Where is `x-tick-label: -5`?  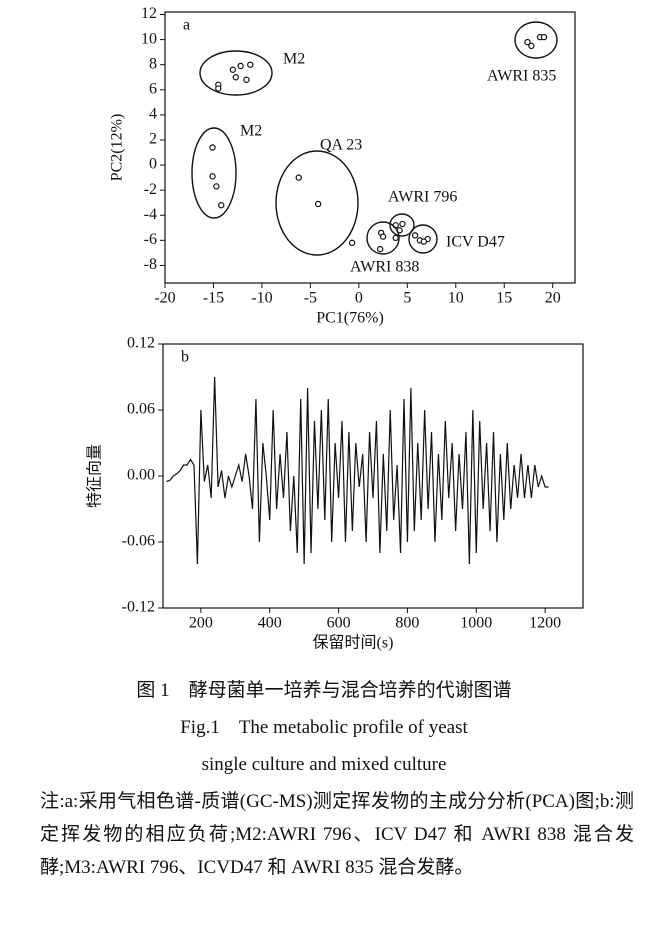
x-tick-label: -5 is located at coordinates (310, 298).